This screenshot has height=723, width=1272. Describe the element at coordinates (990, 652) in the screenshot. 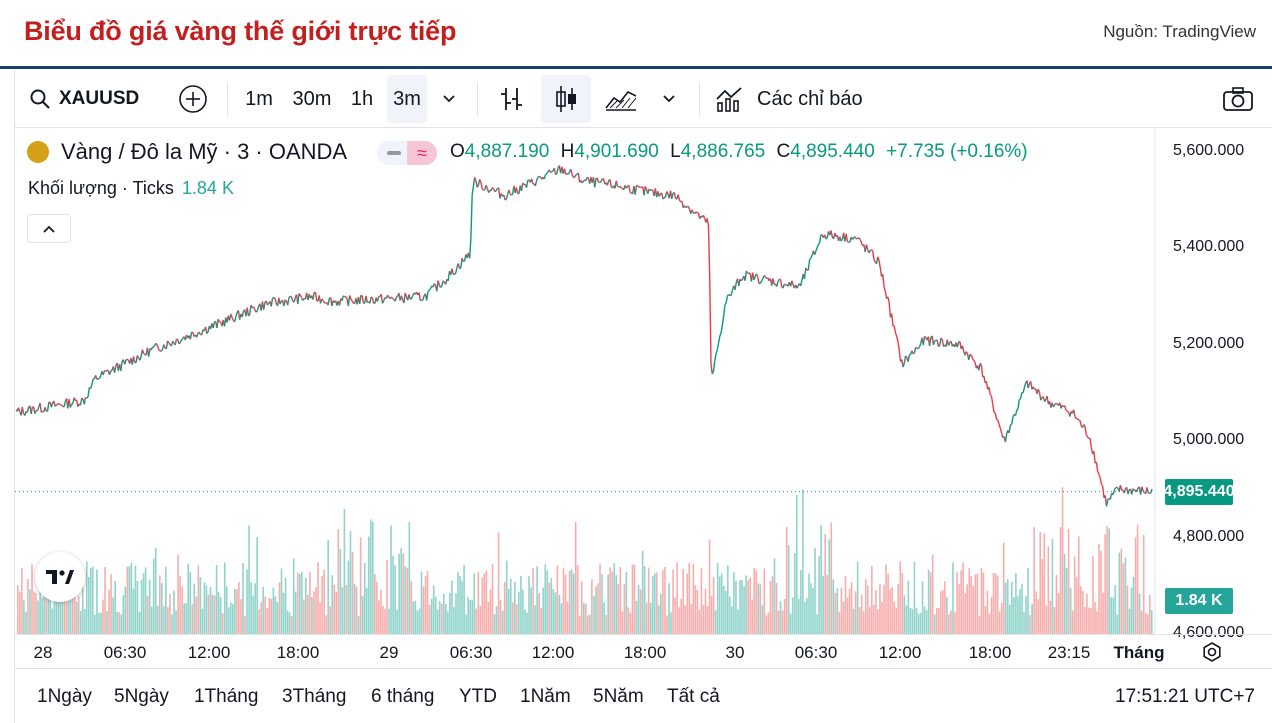

I see `time-tick-label: 18:00` at that location.